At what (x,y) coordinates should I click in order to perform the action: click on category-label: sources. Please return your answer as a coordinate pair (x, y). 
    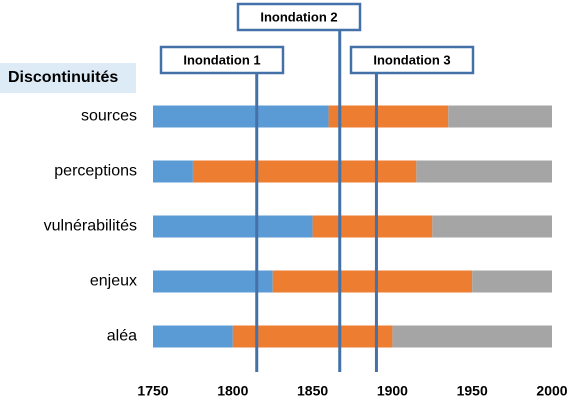
    Looking at the image, I should click on (109, 116).